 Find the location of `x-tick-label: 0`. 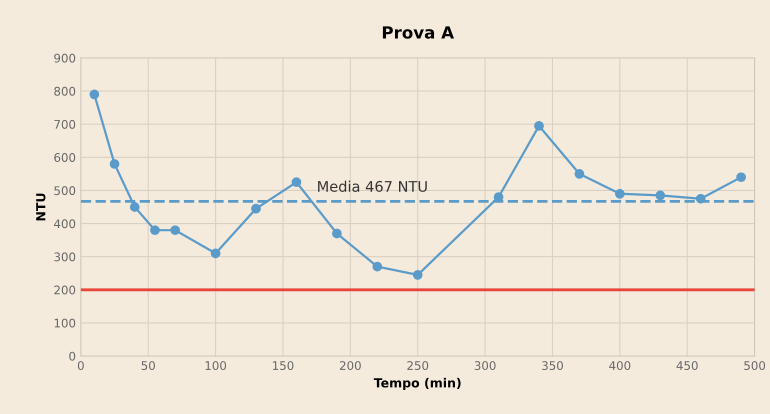

x-tick-label: 0 is located at coordinates (81, 365).